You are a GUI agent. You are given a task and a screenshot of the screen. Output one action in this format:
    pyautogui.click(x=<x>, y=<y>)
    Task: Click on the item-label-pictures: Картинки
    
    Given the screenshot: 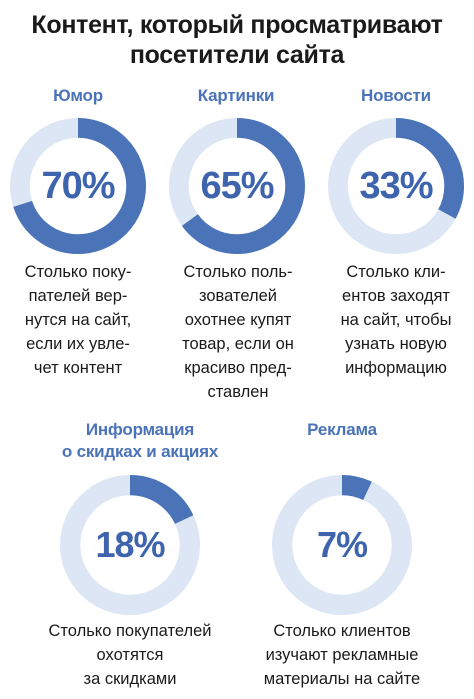 What is the action you would take?
    pyautogui.click(x=236, y=95)
    